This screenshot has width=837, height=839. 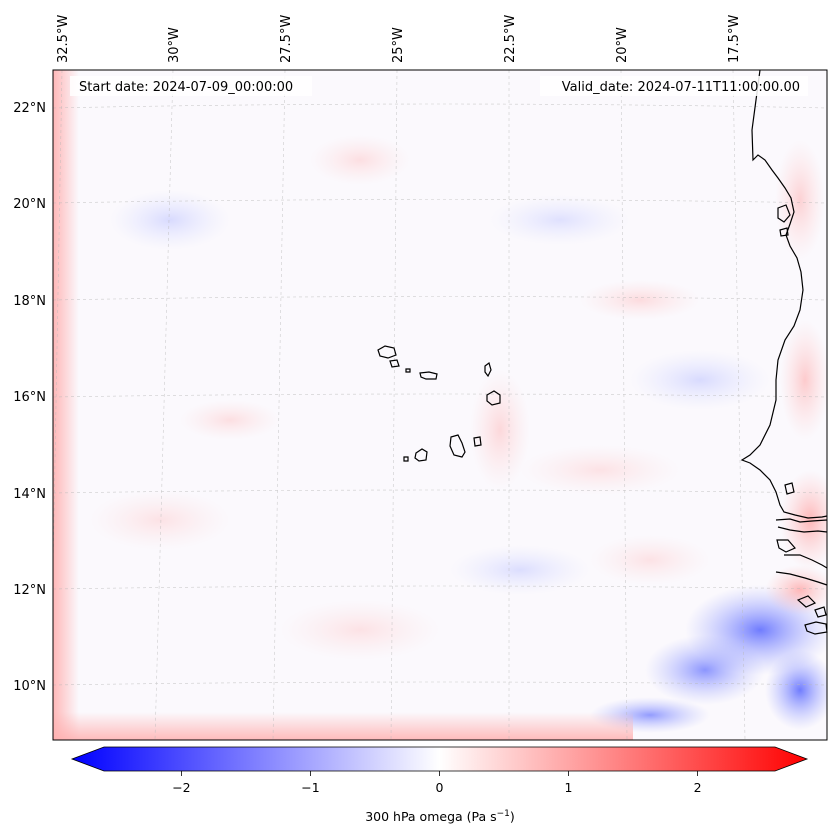 What do you see at coordinates (440, 816) in the screenshot?
I see `colorbar-label: 300 hPa omega (Pa s−1)` at bounding box center [440, 816].